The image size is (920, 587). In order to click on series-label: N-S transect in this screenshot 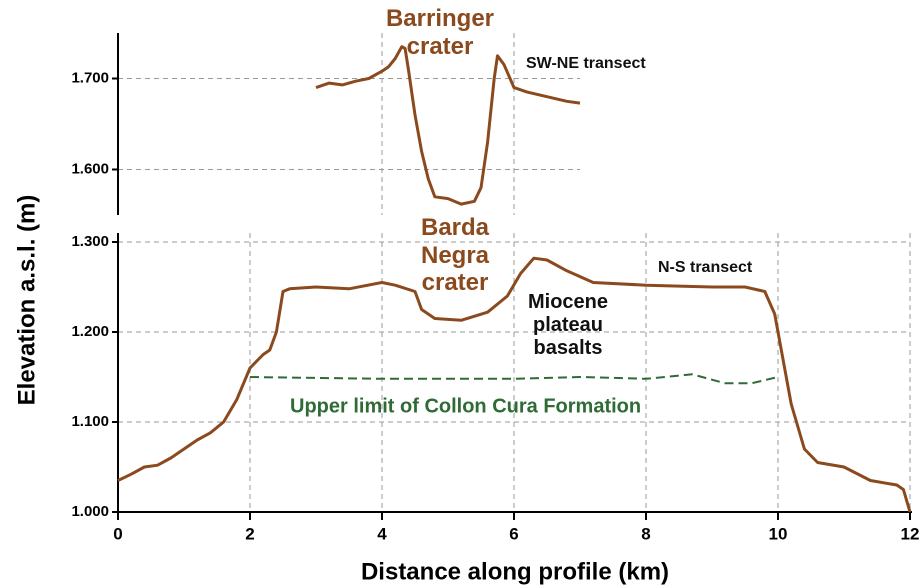, I will do `click(705, 267)`.